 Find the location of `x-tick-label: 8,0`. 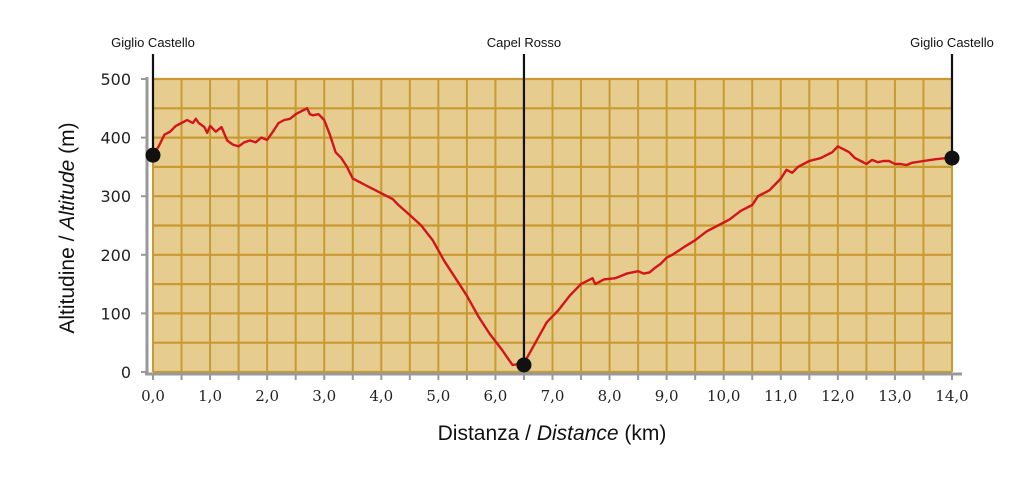

x-tick-label: 8,0 is located at coordinates (610, 396).